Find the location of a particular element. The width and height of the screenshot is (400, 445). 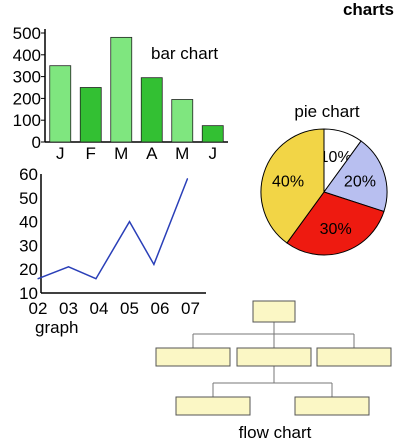

pie-slice-label: 20% is located at coordinates (360, 181).